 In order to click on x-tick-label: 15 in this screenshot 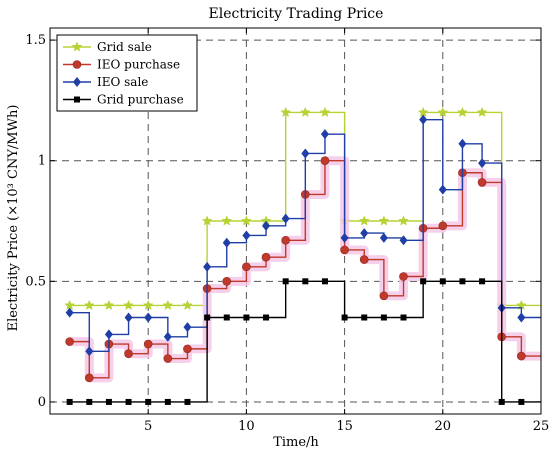, I will do `click(344, 426)`.